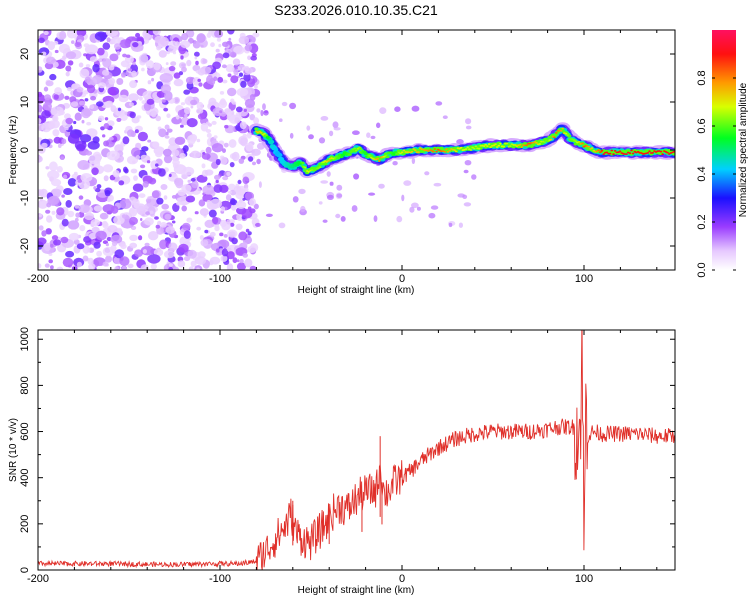  I want to click on x-tick-label: 0, so click(402, 579).